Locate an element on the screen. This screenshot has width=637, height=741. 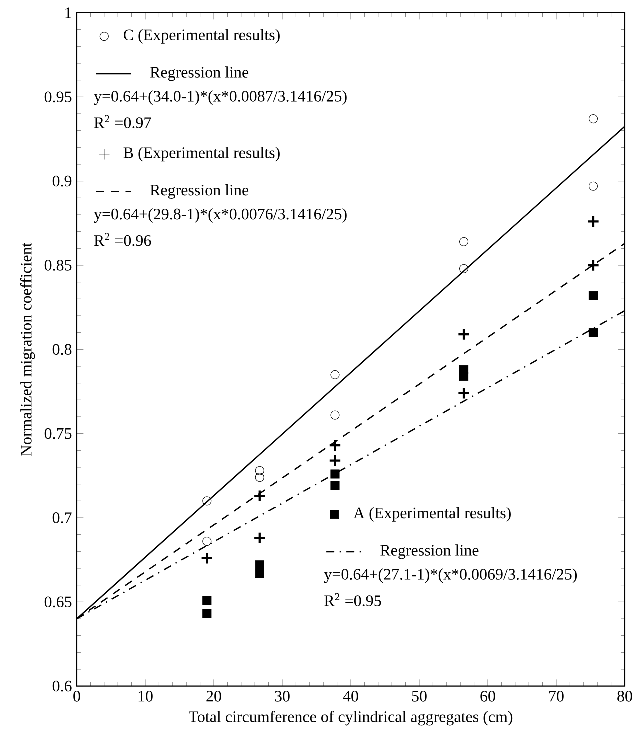
x-tick-label: 60 is located at coordinates (488, 696).